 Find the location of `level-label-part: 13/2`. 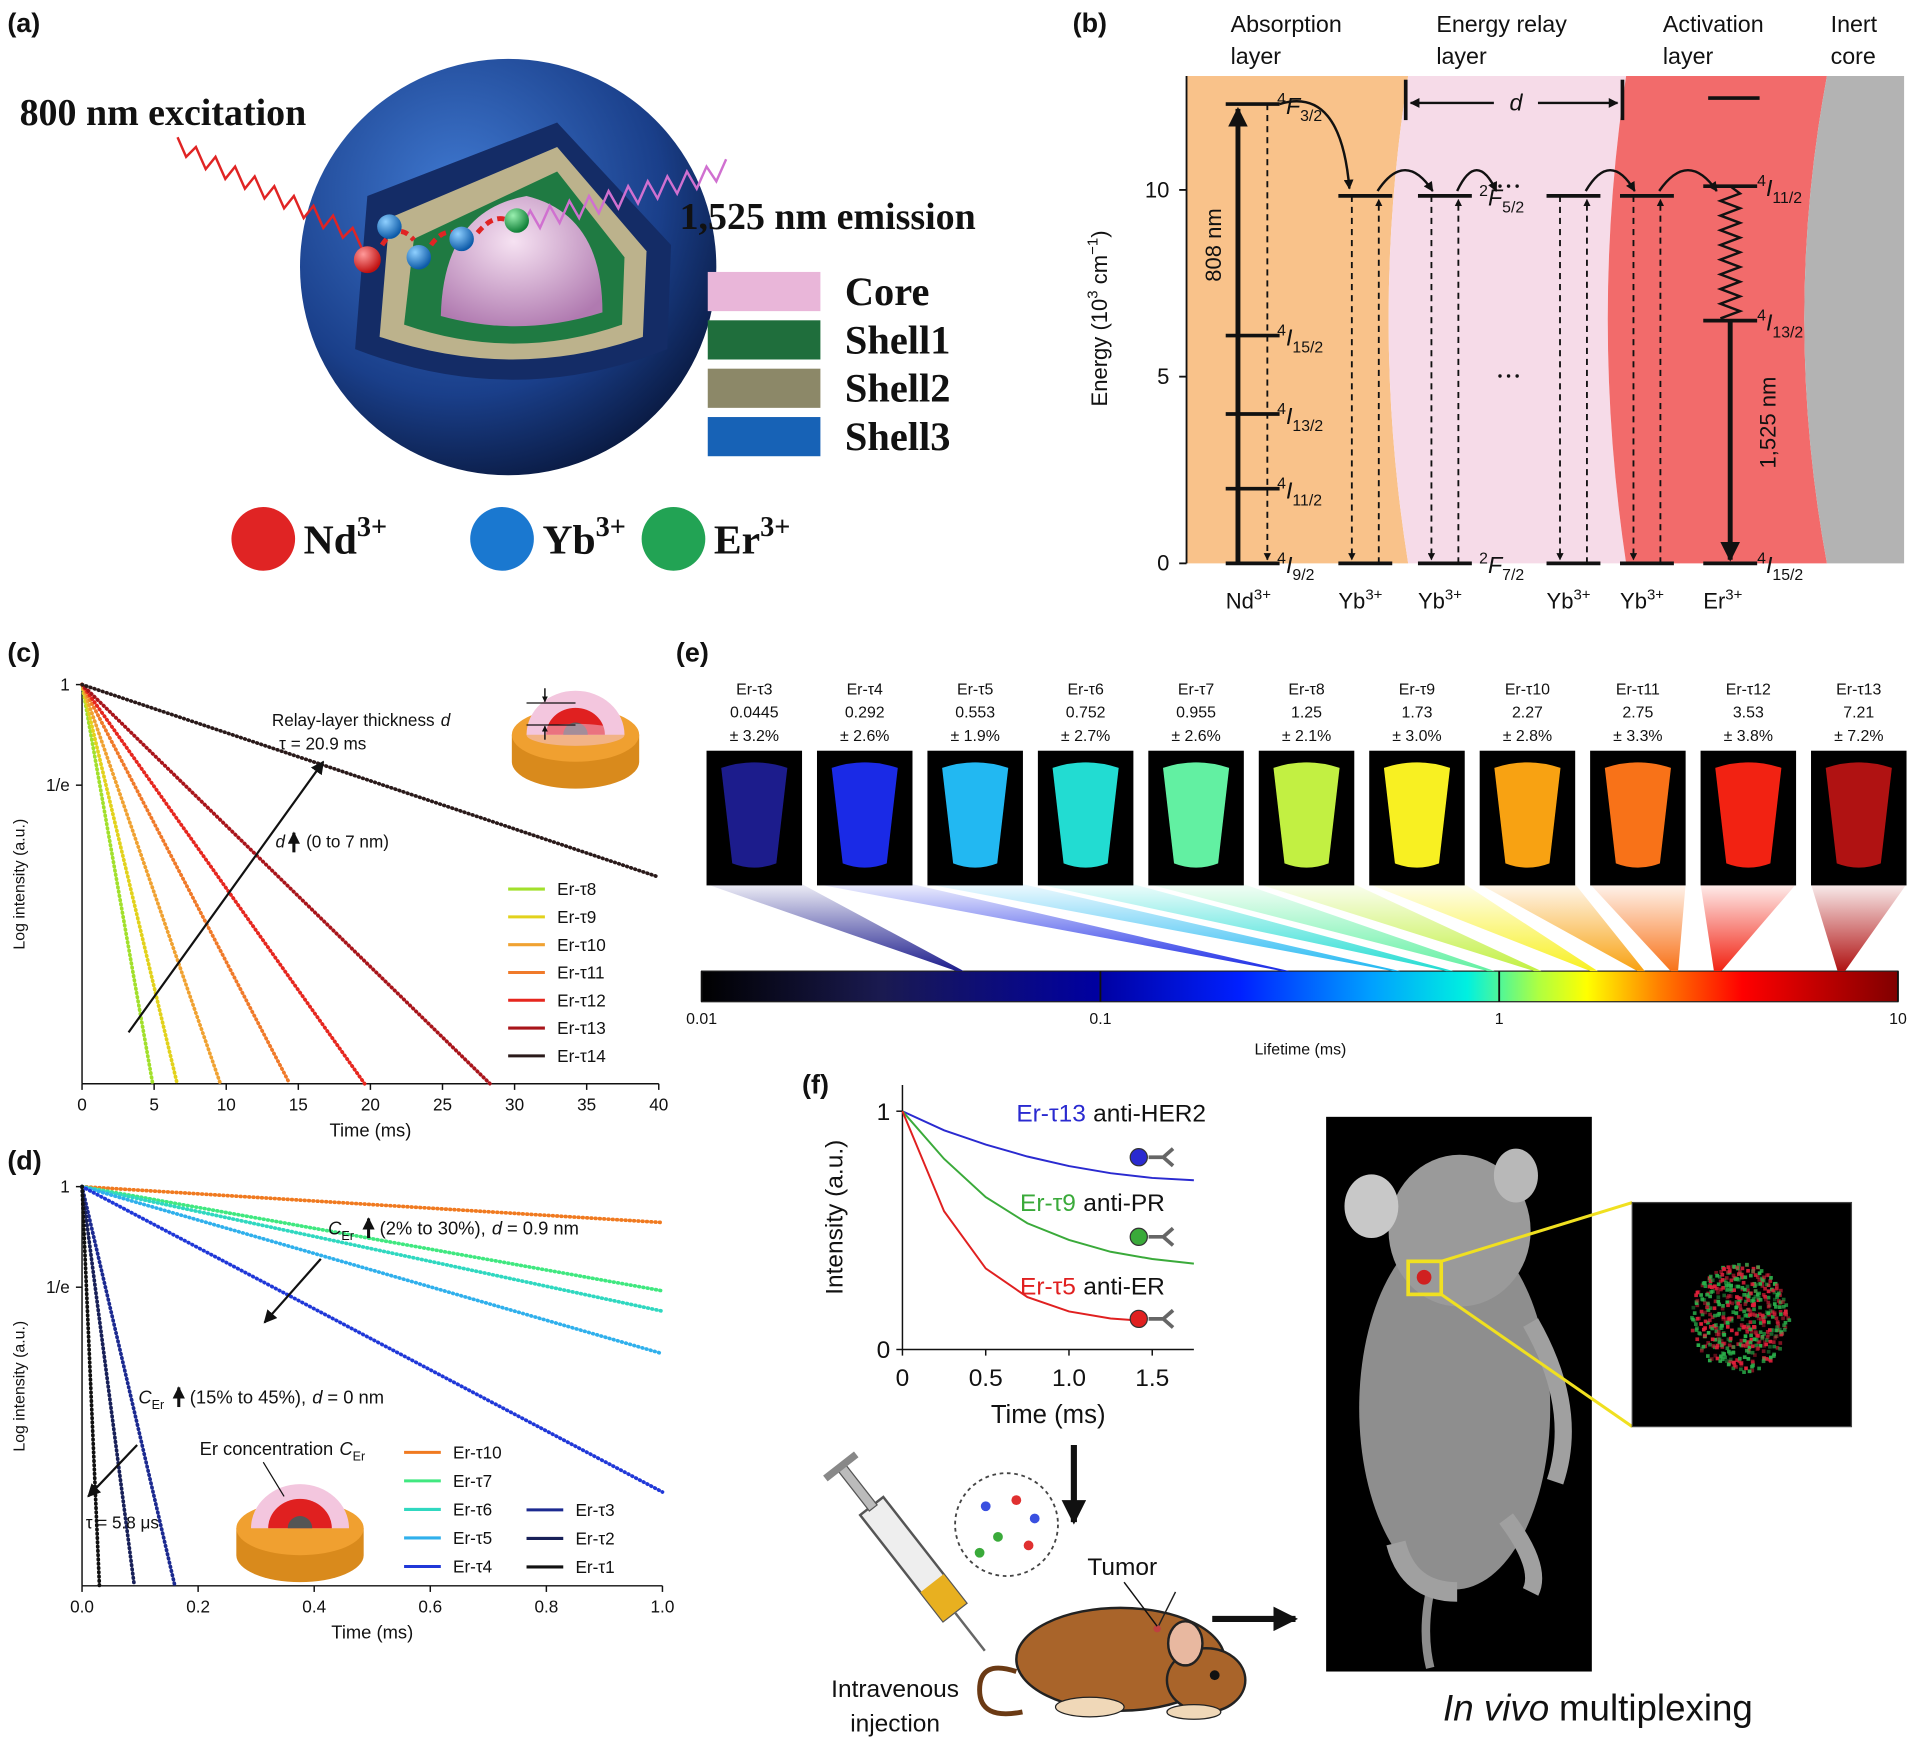

level-label-part: 13/2 is located at coordinates (1787, 332).